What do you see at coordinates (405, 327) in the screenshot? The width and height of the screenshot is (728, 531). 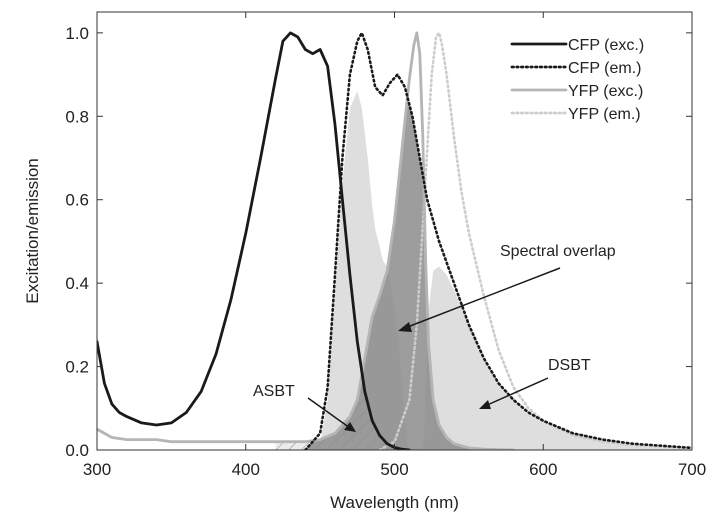 I see `annotation-arrowhead-spectral-overlap` at bounding box center [405, 327].